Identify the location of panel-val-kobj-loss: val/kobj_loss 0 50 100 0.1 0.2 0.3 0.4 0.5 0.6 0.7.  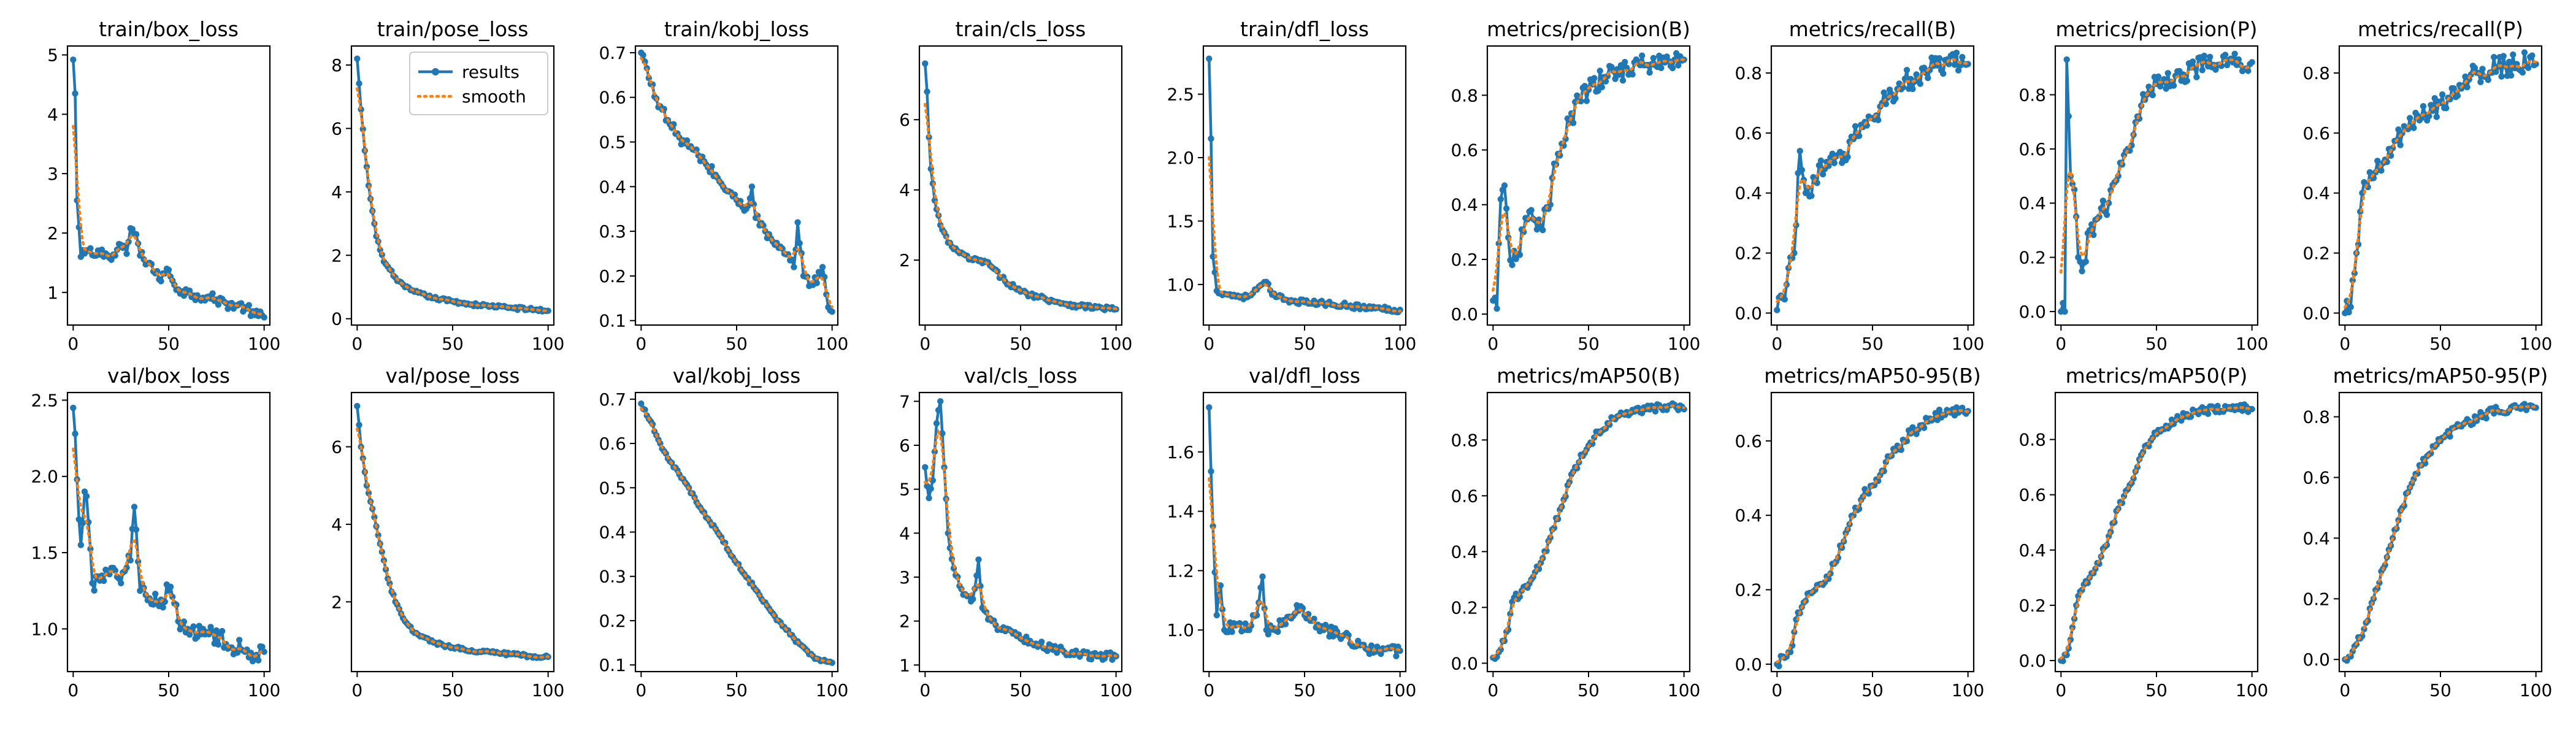
(723, 532).